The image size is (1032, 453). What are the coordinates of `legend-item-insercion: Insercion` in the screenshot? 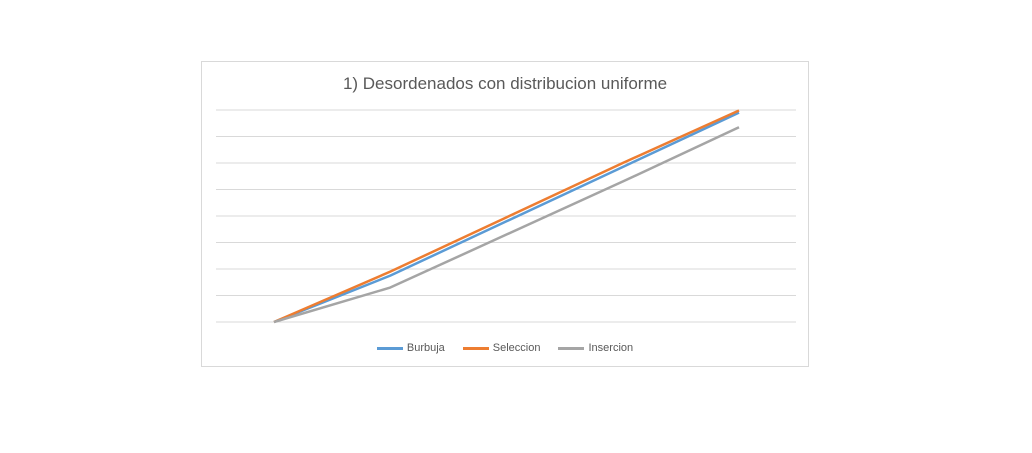 It's located at (595, 348).